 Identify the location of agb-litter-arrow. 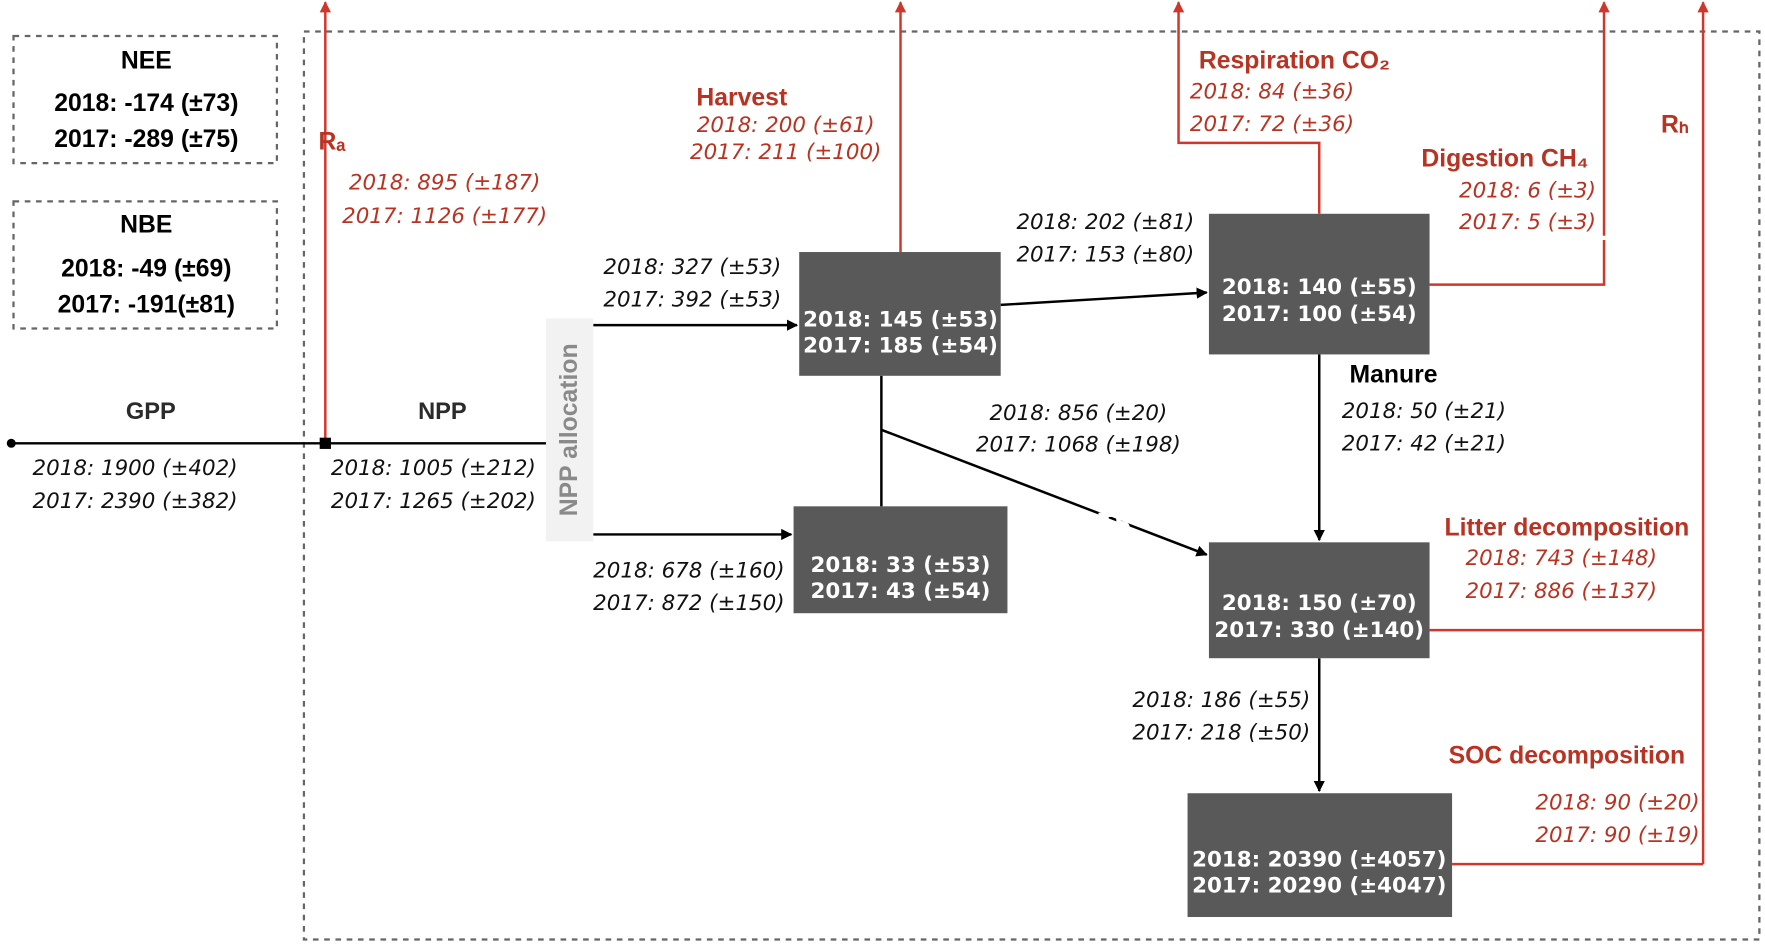
(1044, 492).